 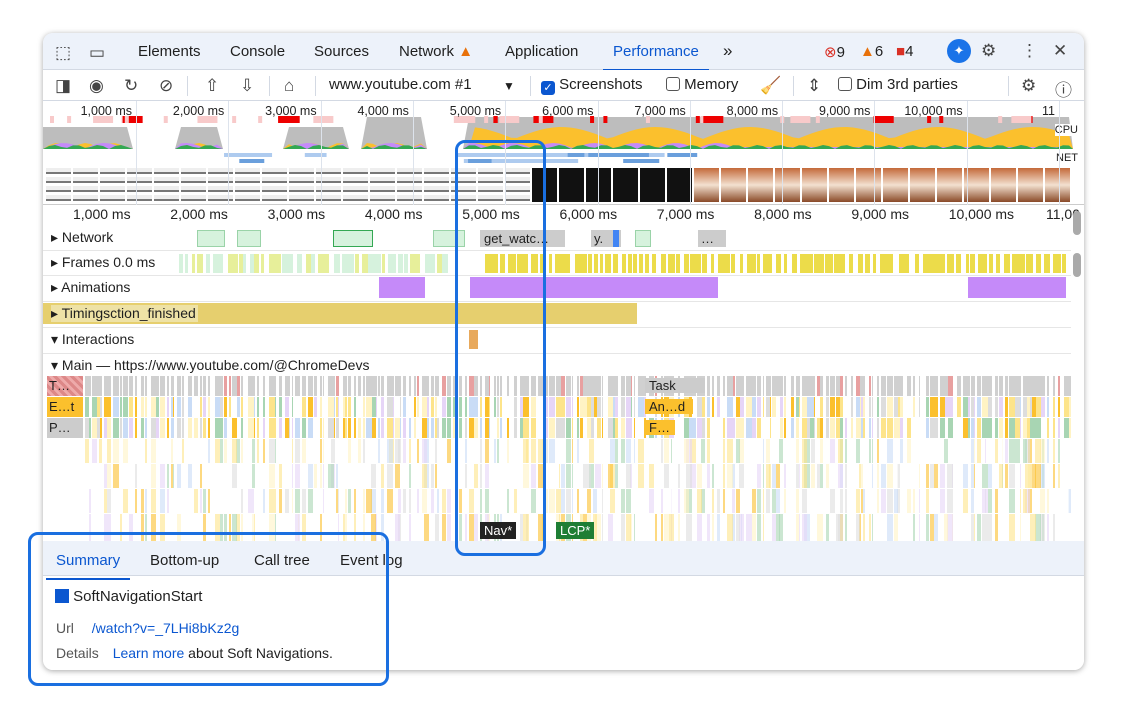 What do you see at coordinates (498, 530) in the screenshot?
I see `soft-navigation-marker: Nav*` at bounding box center [498, 530].